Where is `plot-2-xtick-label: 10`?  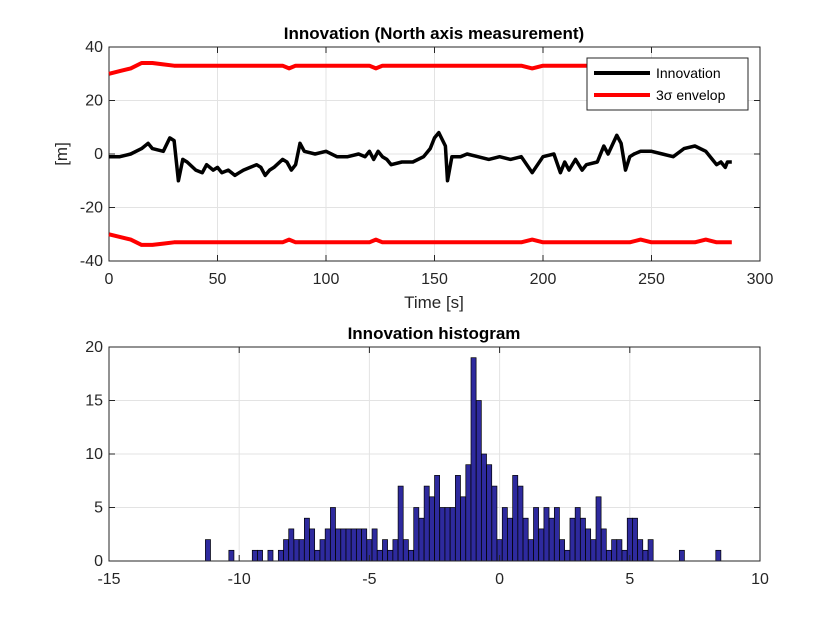 plot-2-xtick-label: 10 is located at coordinates (760, 579).